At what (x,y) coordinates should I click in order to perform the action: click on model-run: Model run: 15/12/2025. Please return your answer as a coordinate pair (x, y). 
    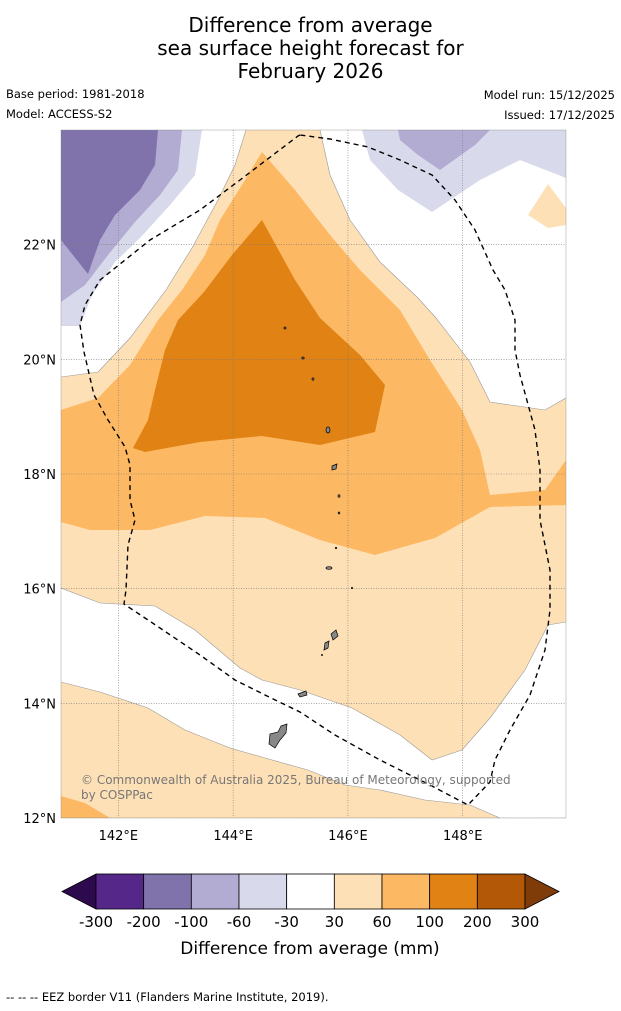
    Looking at the image, I should click on (549, 95).